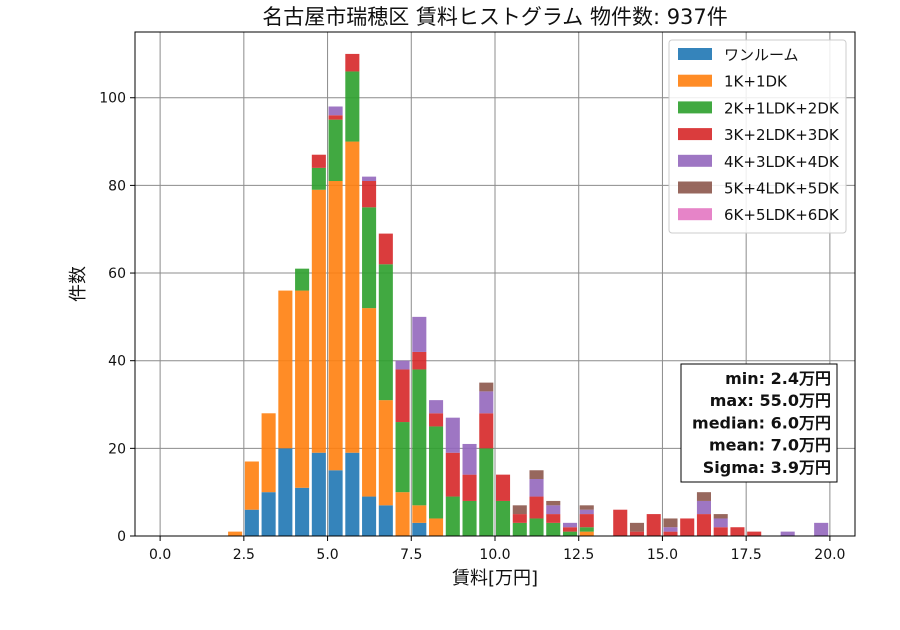 This screenshot has height=630, width=900. Describe the element at coordinates (829, 555) in the screenshot. I see `x-tick-label: 20.0` at that location.